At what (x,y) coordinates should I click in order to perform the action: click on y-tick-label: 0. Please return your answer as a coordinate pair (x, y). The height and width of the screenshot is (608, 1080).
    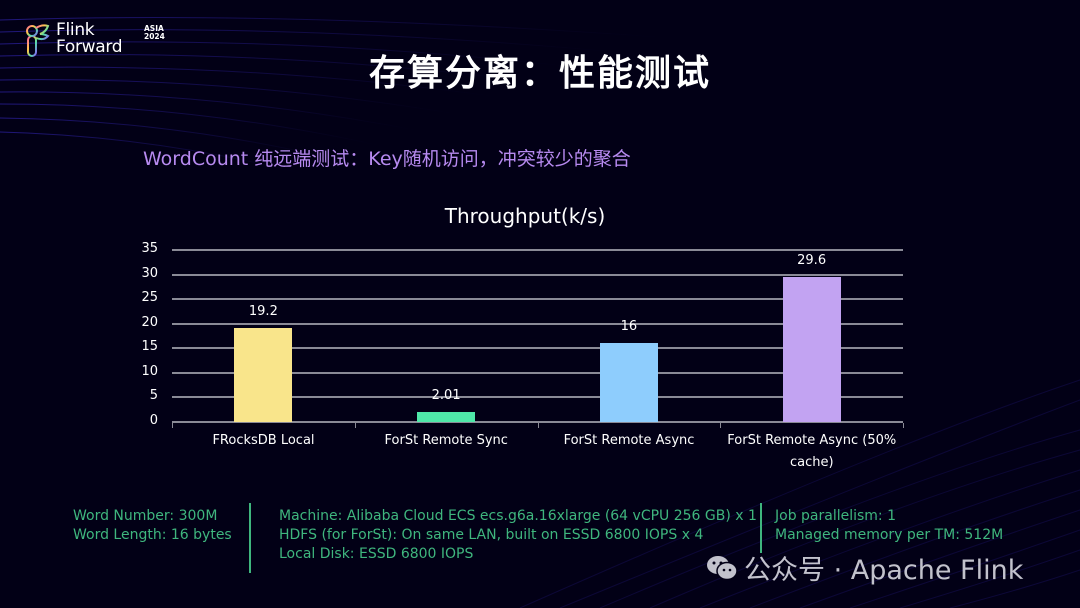
    Looking at the image, I should click on (153, 420).